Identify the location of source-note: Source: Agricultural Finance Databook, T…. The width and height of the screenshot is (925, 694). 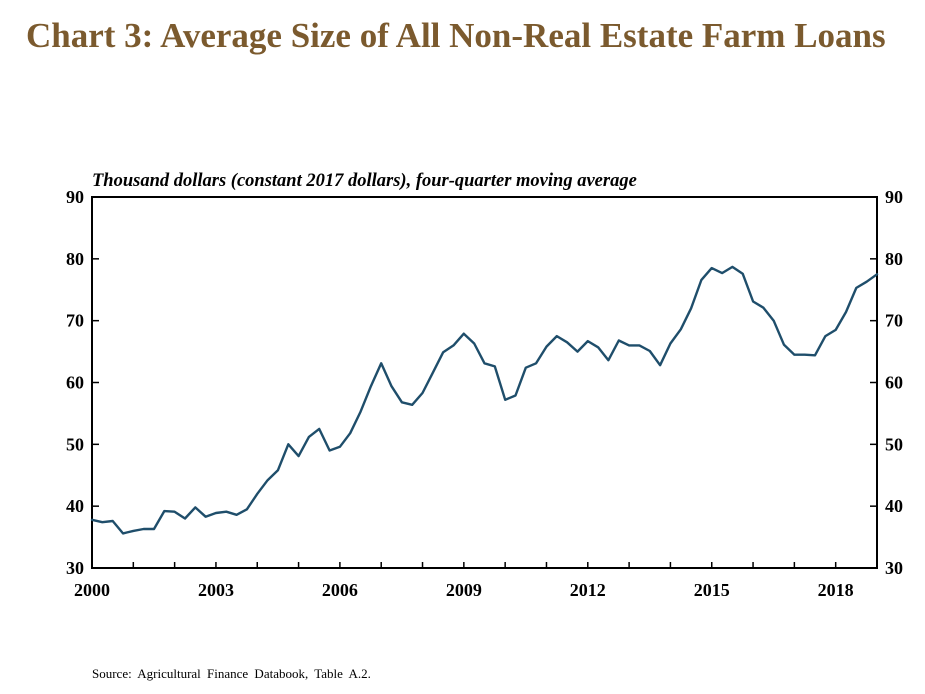
(231, 673).